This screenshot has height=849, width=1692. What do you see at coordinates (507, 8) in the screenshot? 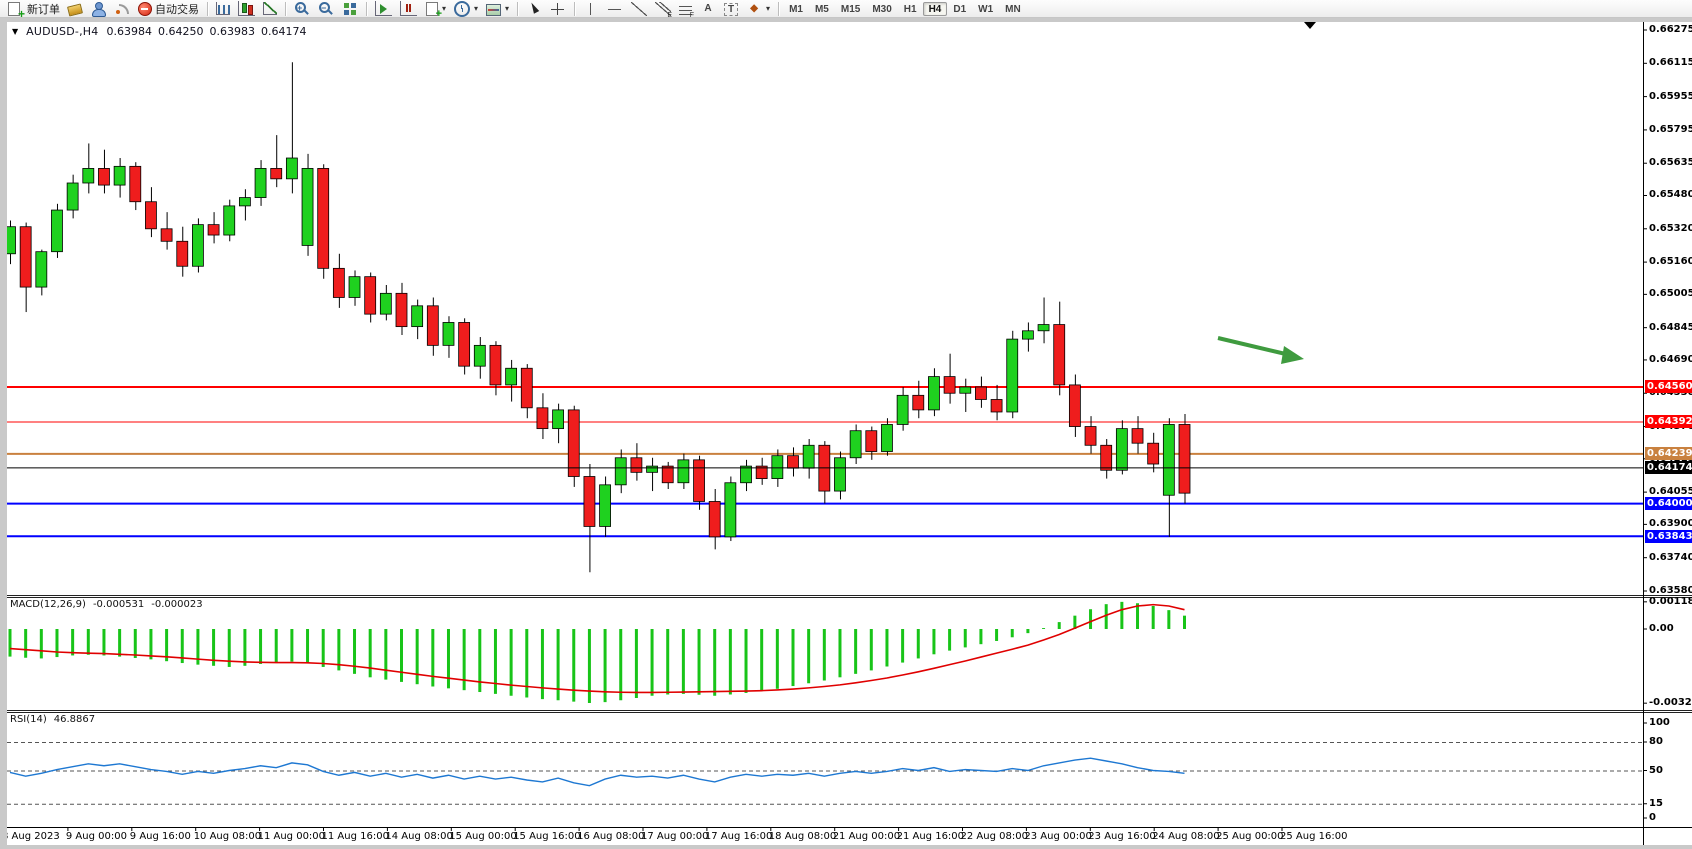
I see `chevron-down-icon: ▾` at bounding box center [507, 8].